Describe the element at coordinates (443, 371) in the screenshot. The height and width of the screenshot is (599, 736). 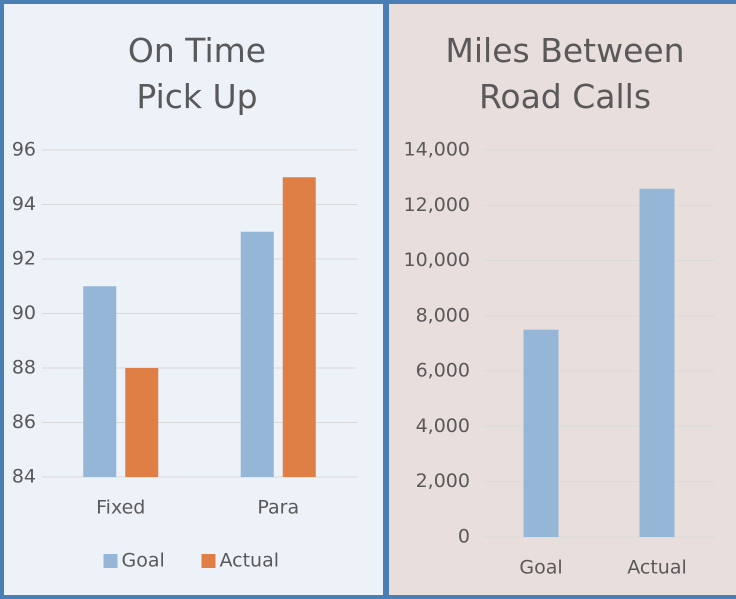
I see `y-tick-label: 6,000` at that location.